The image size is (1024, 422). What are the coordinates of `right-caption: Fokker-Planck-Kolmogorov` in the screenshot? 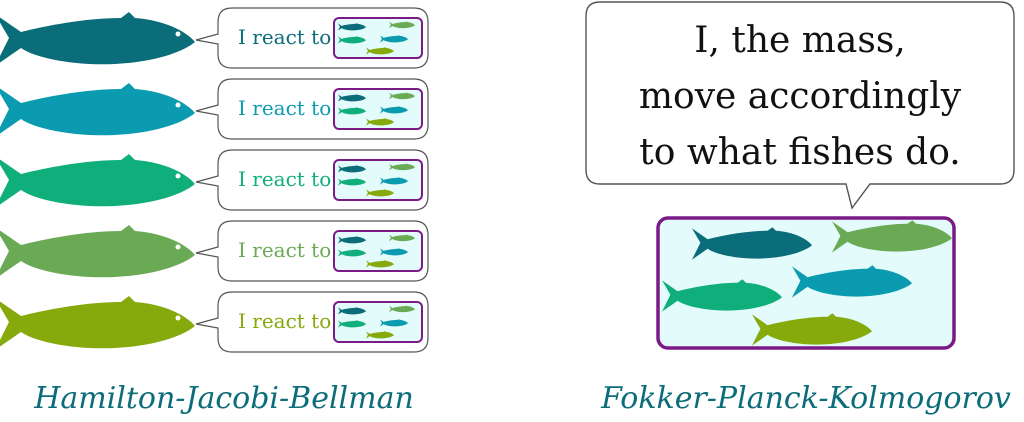 It's located at (805, 398).